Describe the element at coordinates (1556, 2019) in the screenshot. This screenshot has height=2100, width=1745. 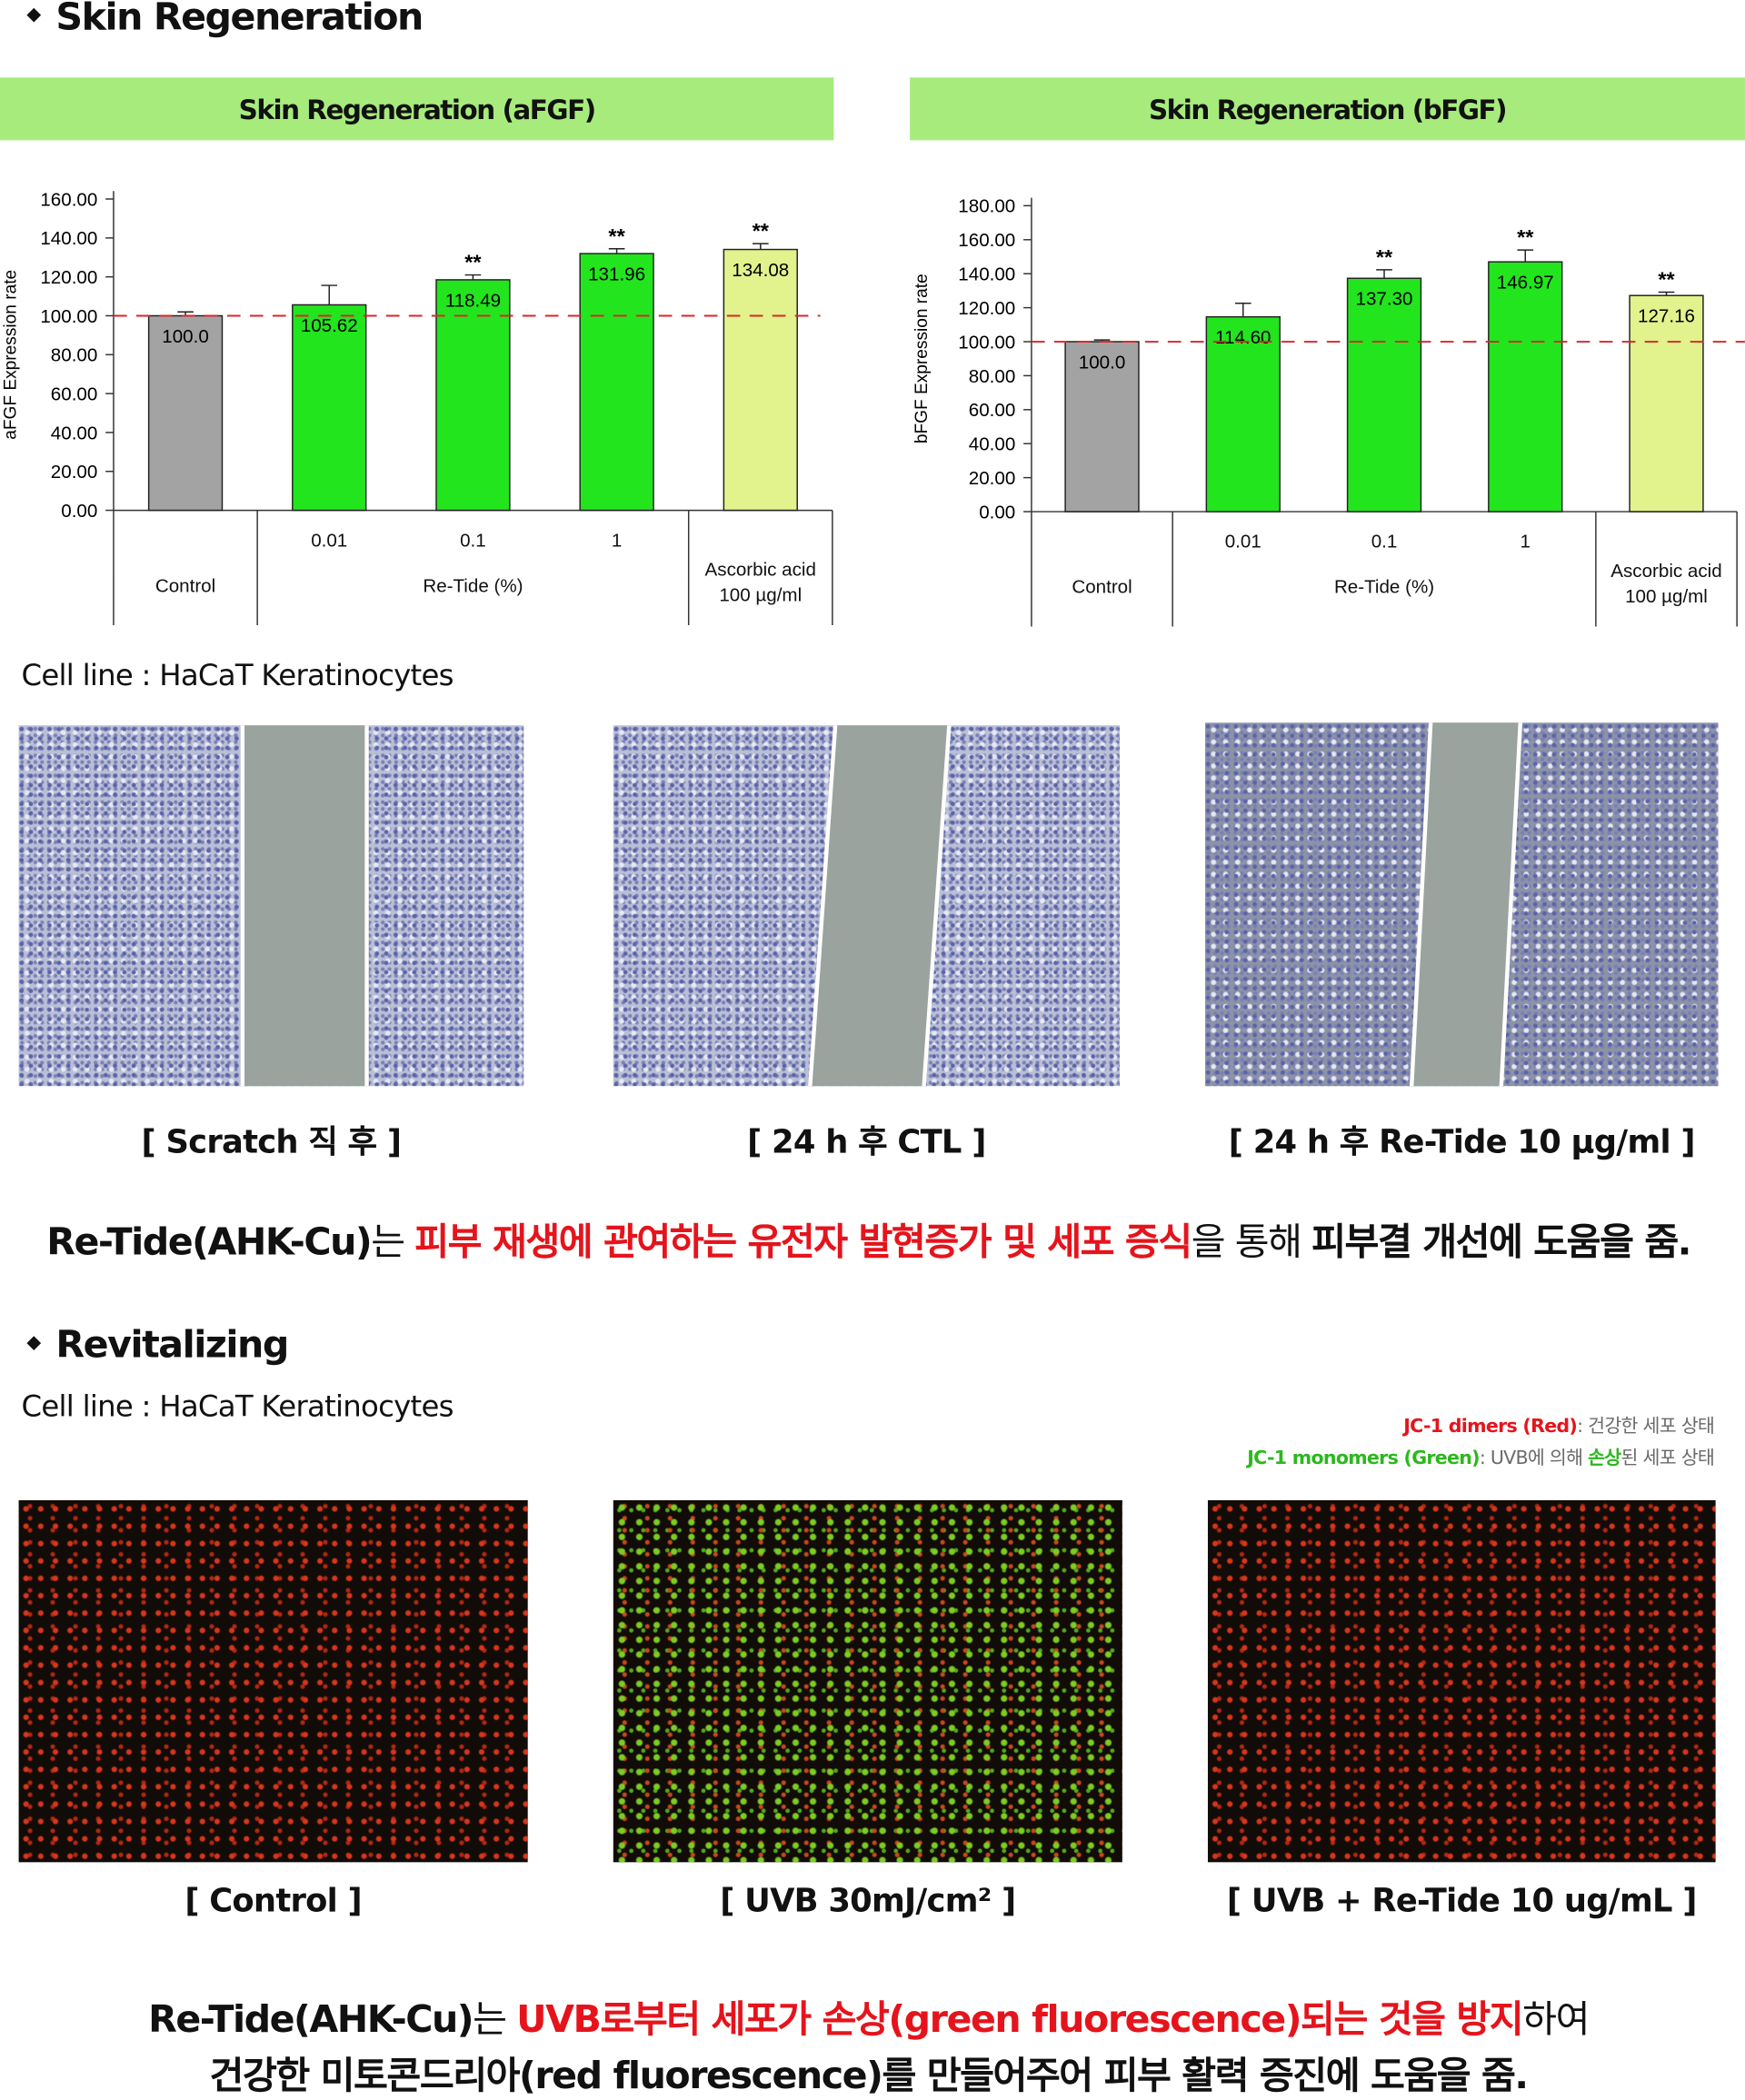
I see `summary-text: 하여` at that location.